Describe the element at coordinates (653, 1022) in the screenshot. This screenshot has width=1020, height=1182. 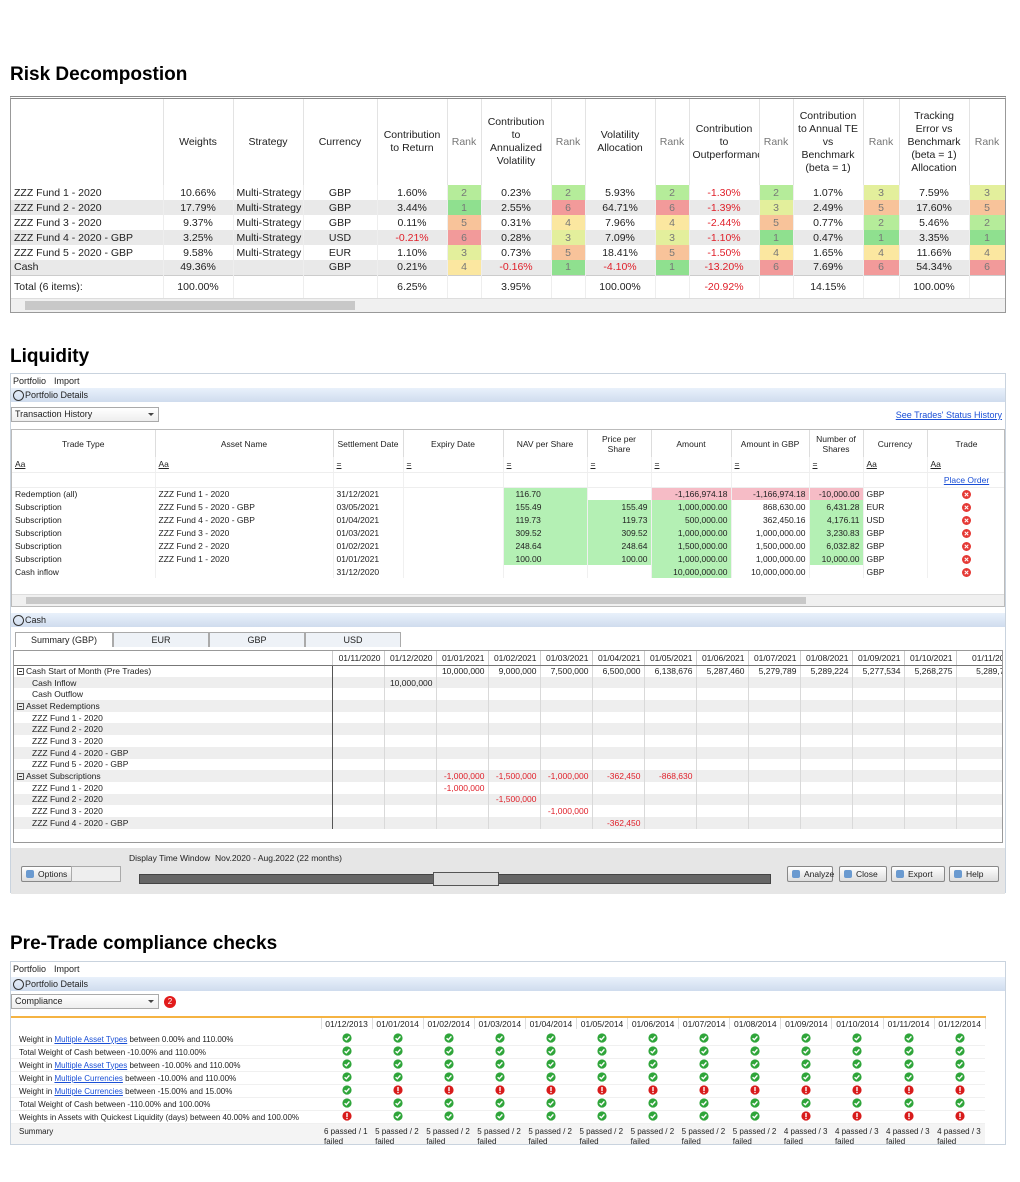
I see `date-header: 01/06/2014` at that location.